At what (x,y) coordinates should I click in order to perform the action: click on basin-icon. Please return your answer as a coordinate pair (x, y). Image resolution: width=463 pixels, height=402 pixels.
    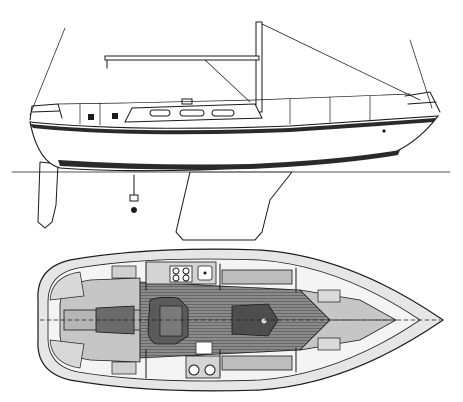
    Looking at the image, I should click on (210, 370).